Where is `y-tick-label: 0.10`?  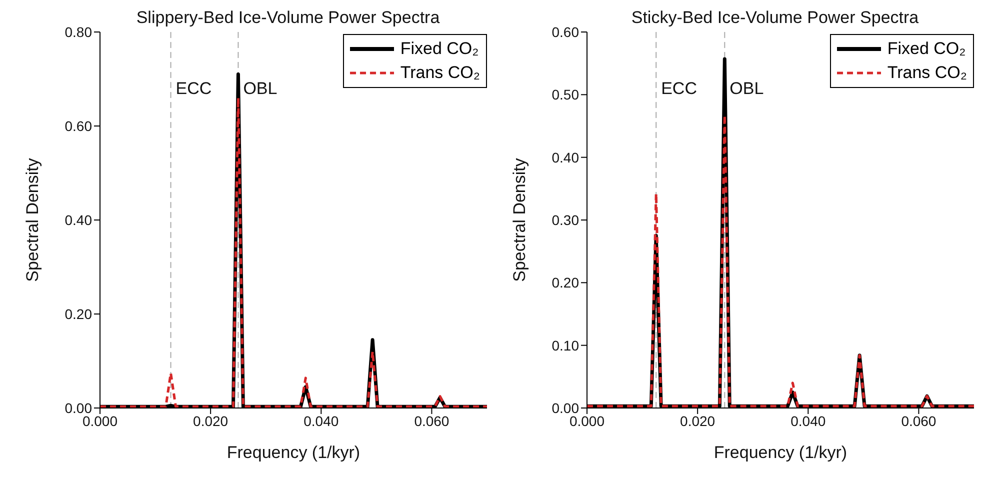
y-tick-label: 0.10 is located at coordinates (566, 345).